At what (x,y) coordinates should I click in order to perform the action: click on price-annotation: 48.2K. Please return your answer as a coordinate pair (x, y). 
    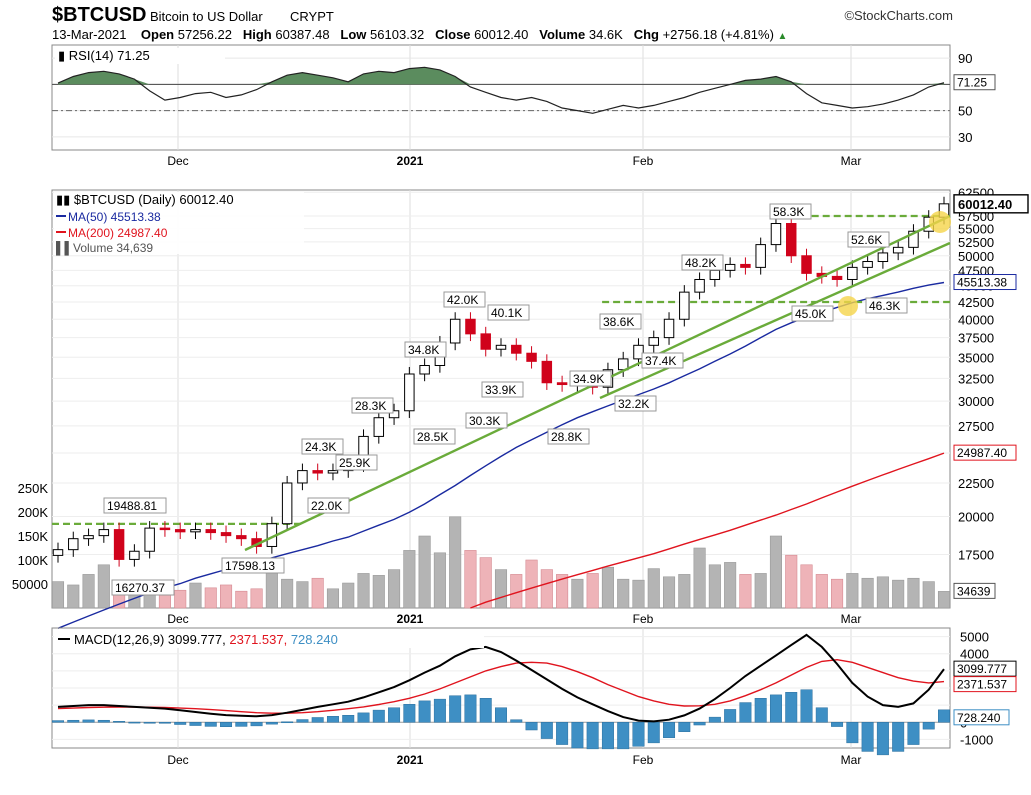
    Looking at the image, I should click on (700, 263).